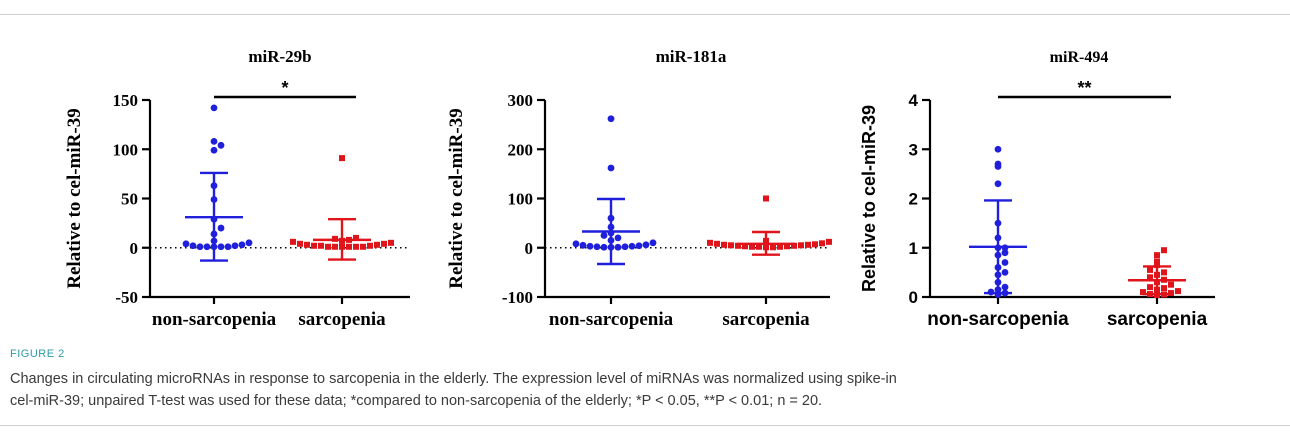 The width and height of the screenshot is (1290, 440). What do you see at coordinates (913, 248) in the screenshot?
I see `y-tick-label: 1` at bounding box center [913, 248].